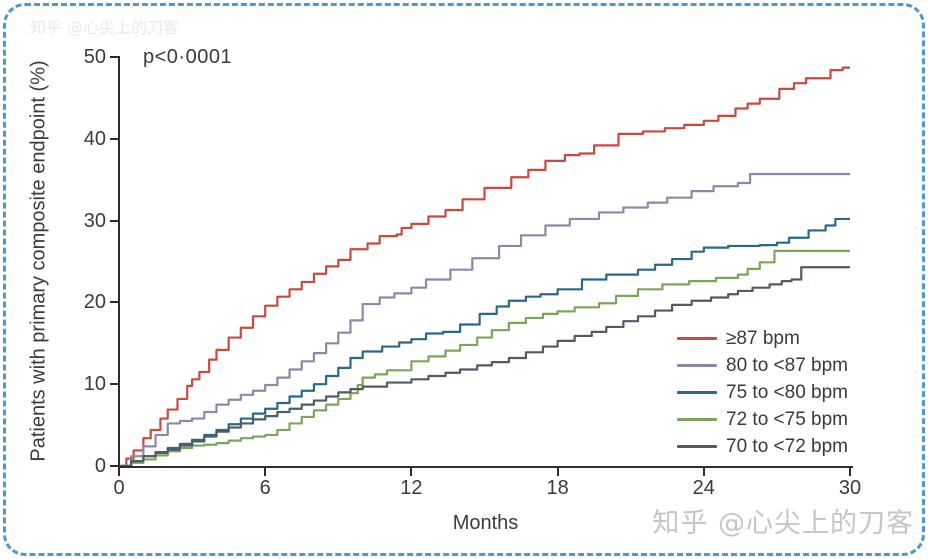 The height and width of the screenshot is (559, 928). I want to click on legend-swatch-70to72, so click(697, 446).